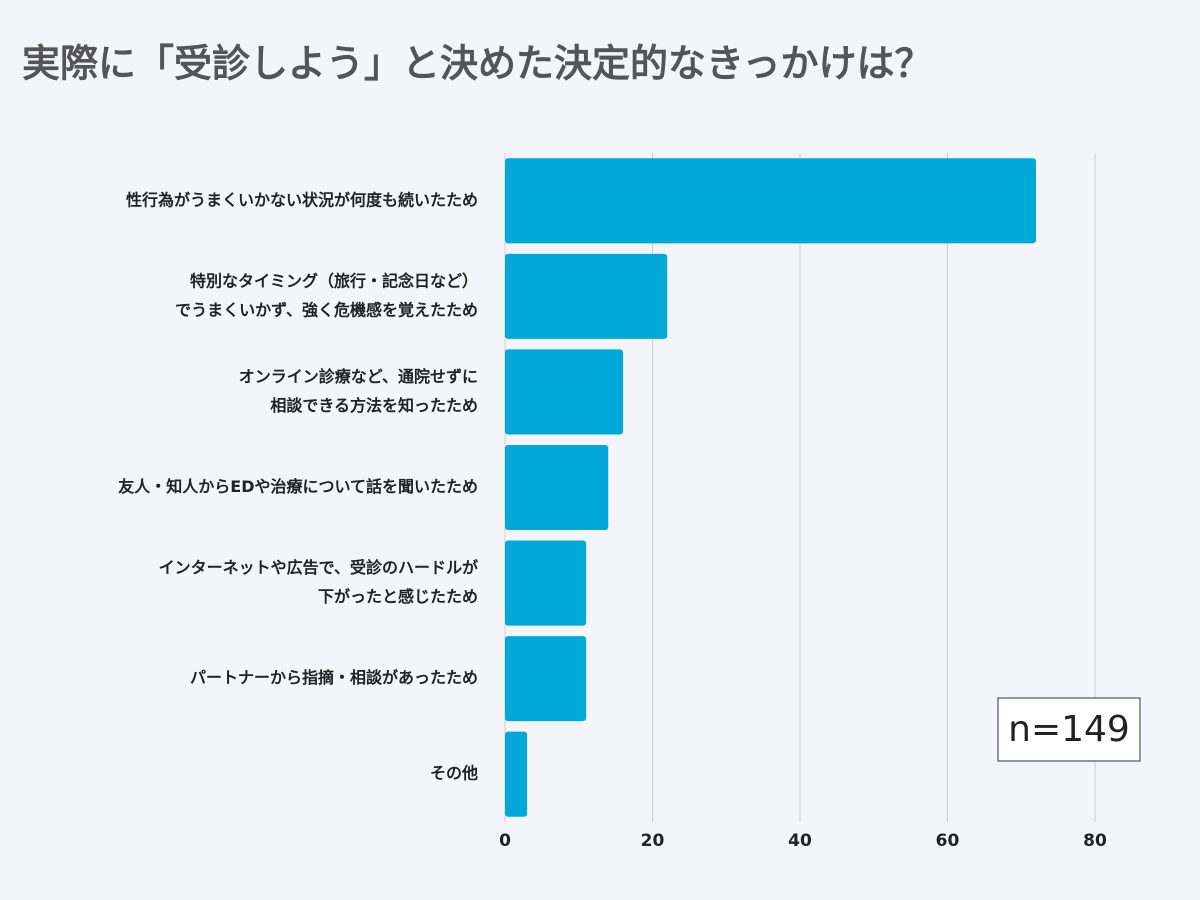 The image size is (1200, 900). Describe the element at coordinates (477, 64) in the screenshot. I see `chart-title: 実際に「受診しよう」と決めた決定的なきっかけは？` at that location.